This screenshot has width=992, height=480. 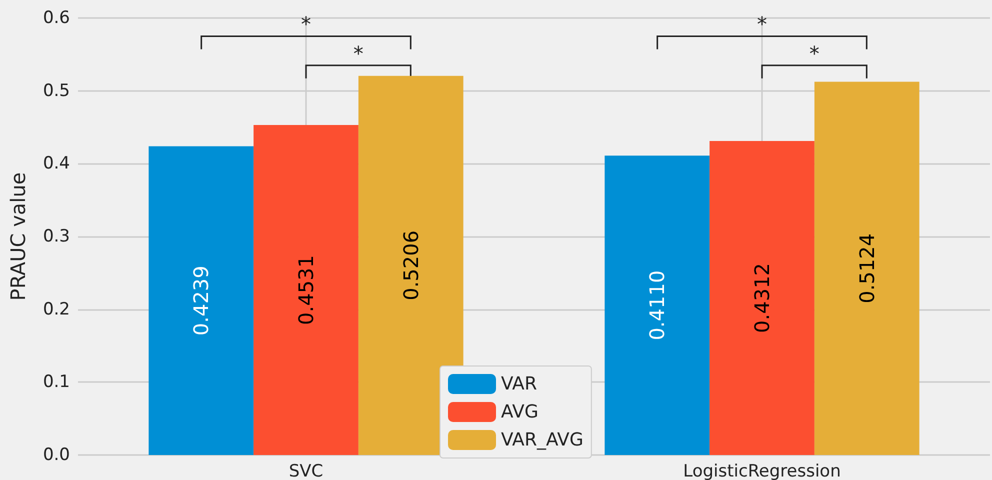 I want to click on legend-label: VAR_AVG, so click(x=542, y=440).